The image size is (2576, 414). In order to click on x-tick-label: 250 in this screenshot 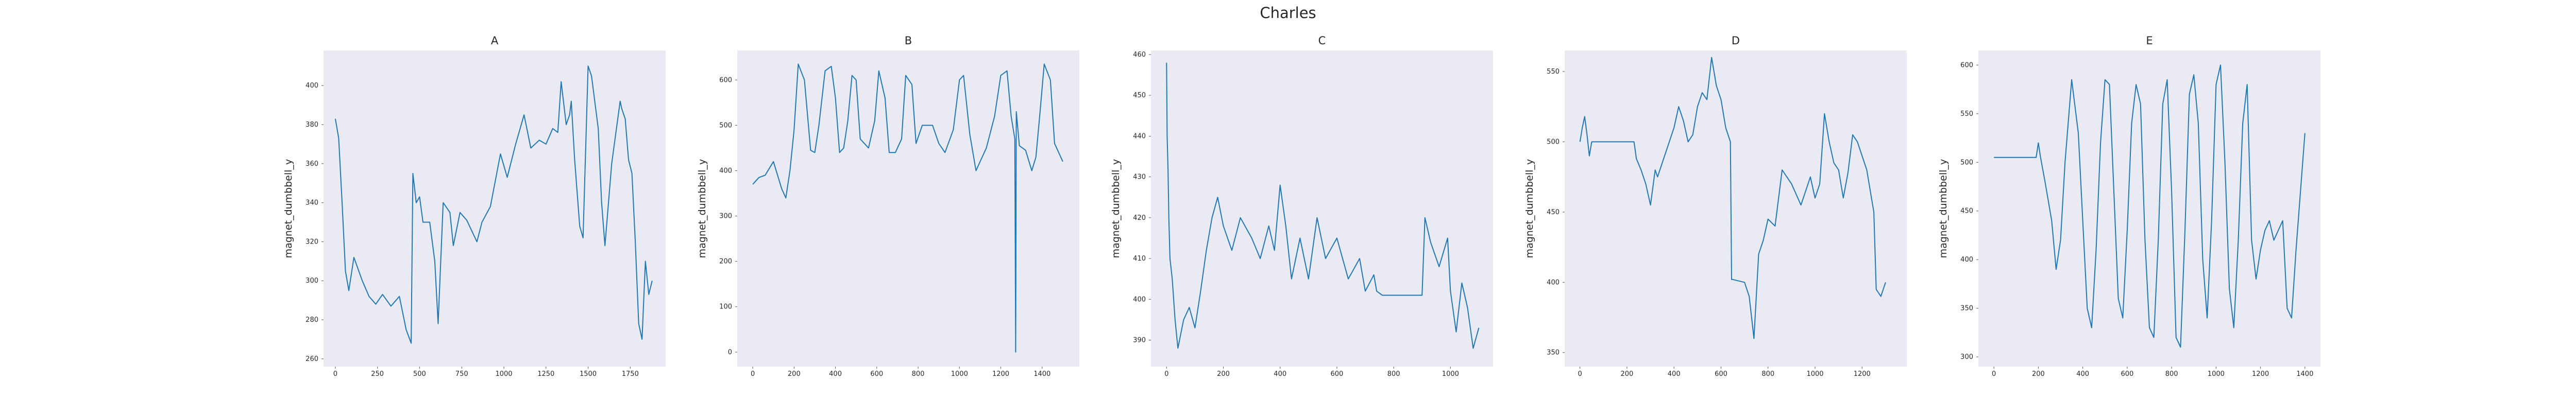, I will do `click(377, 374)`.